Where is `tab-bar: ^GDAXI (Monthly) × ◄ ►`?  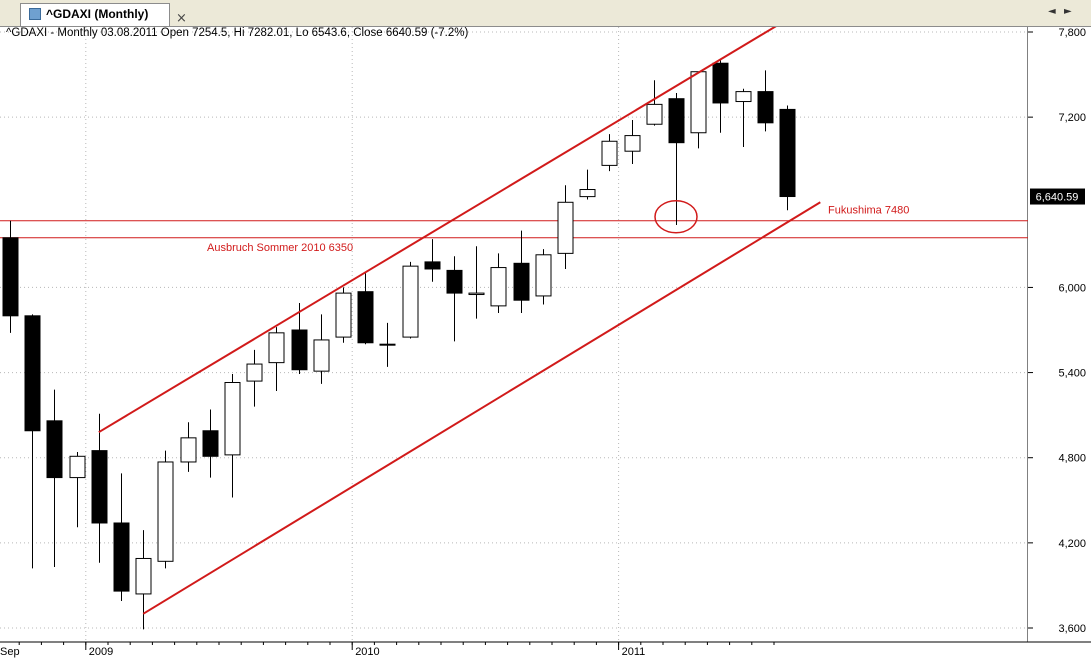
tab-bar: ^GDAXI (Monthly) × ◄ ► is located at coordinates (545, 13).